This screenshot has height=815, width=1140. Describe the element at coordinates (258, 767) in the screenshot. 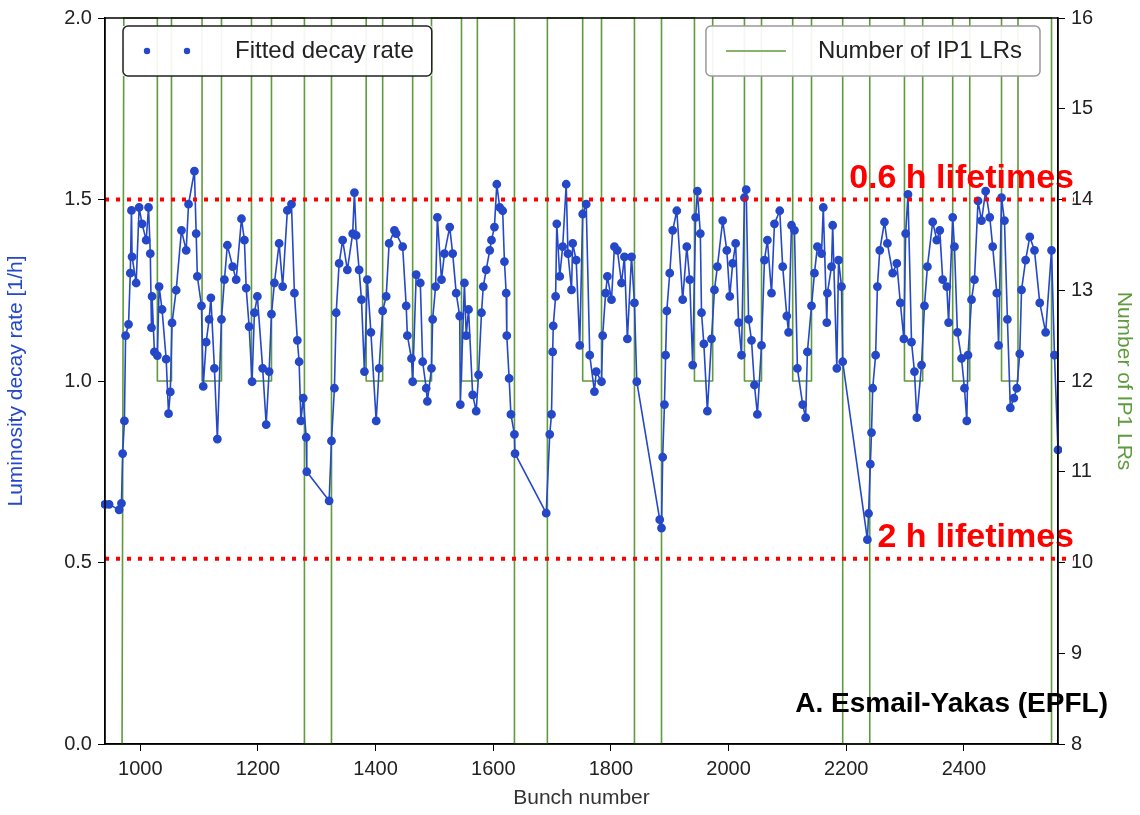

I see `x-tick-label: 1200` at that location.